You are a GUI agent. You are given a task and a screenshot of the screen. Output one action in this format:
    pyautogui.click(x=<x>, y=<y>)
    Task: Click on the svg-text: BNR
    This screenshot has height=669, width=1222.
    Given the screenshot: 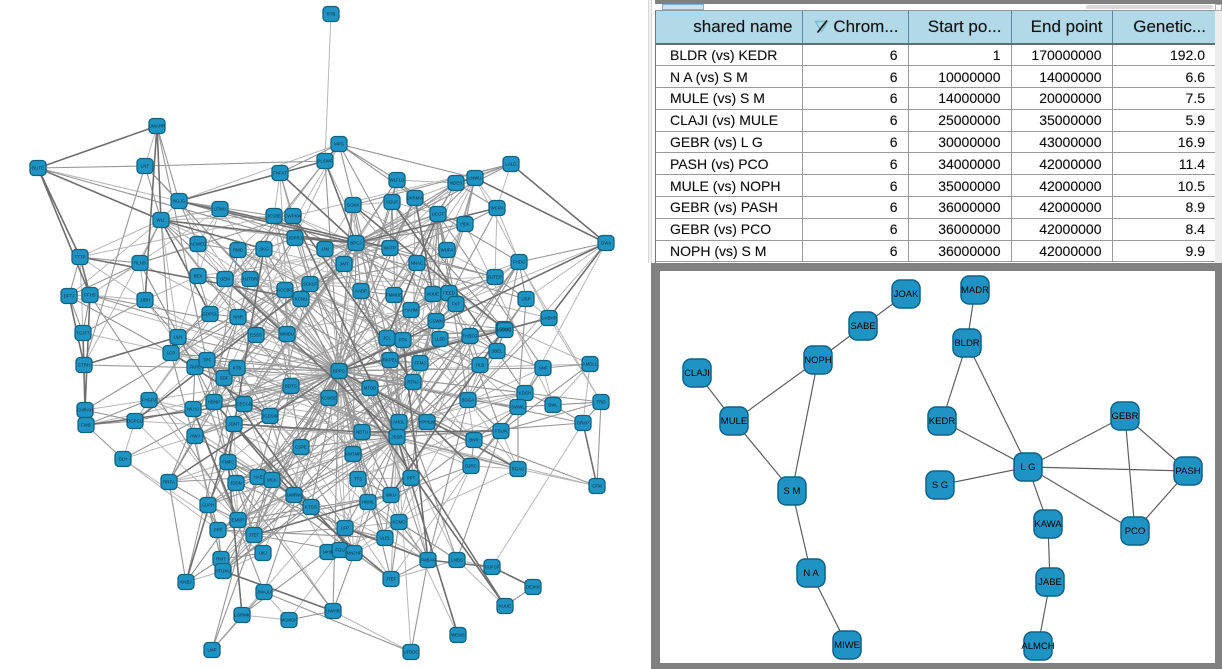 What is the action you would take?
    pyautogui.click(x=473, y=440)
    